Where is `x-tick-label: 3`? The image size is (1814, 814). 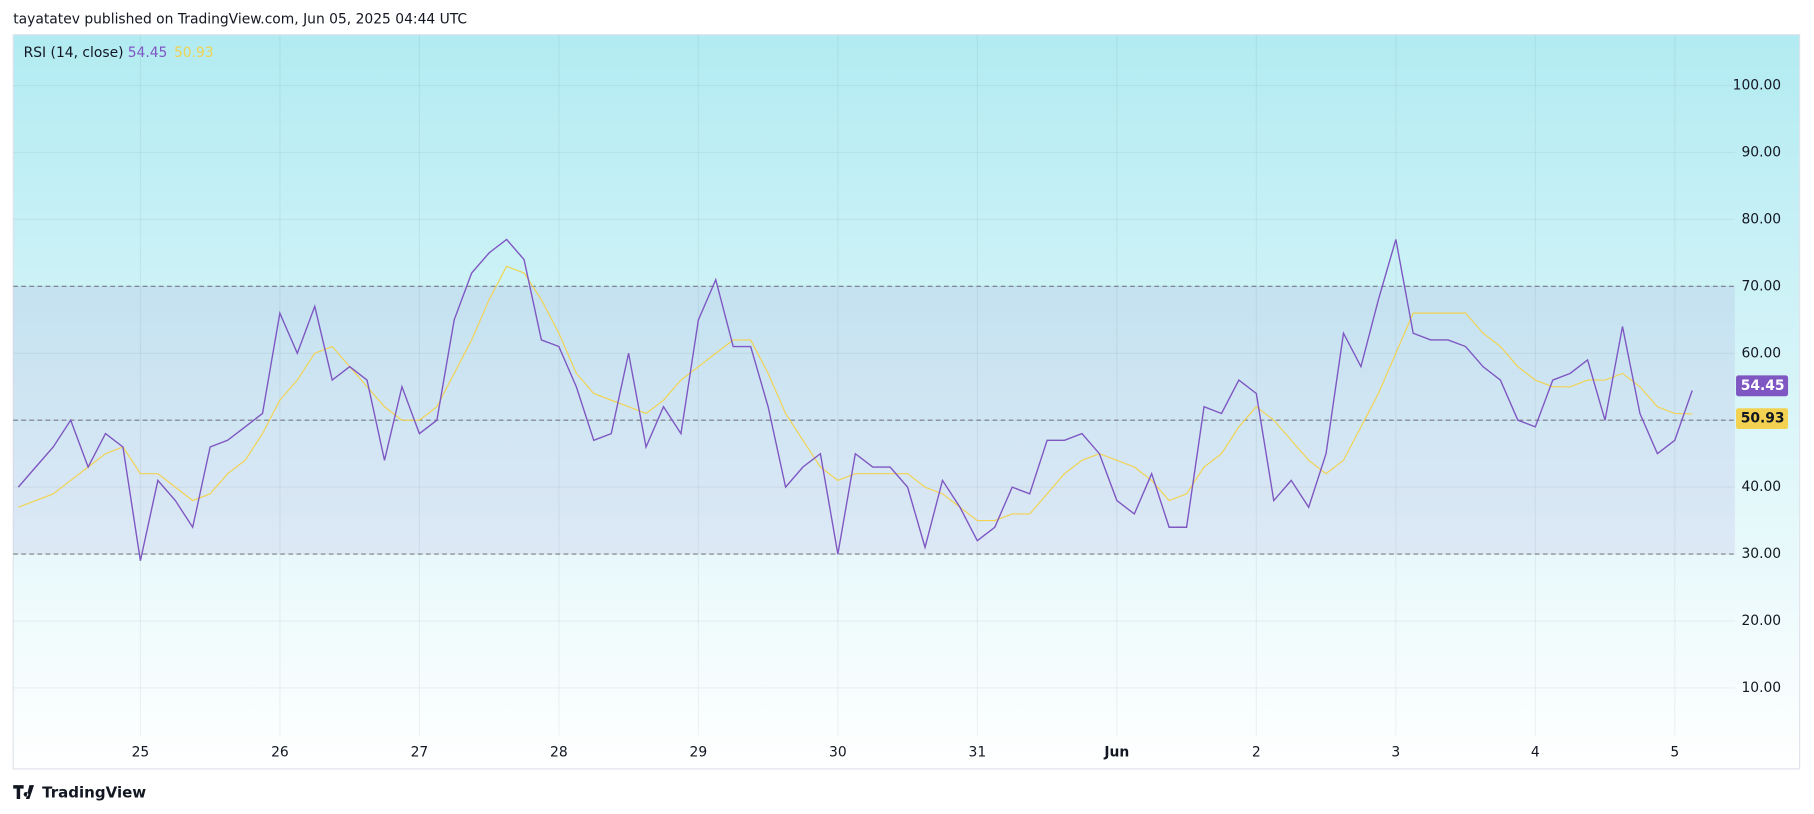
x-tick-label: 3 is located at coordinates (1395, 753).